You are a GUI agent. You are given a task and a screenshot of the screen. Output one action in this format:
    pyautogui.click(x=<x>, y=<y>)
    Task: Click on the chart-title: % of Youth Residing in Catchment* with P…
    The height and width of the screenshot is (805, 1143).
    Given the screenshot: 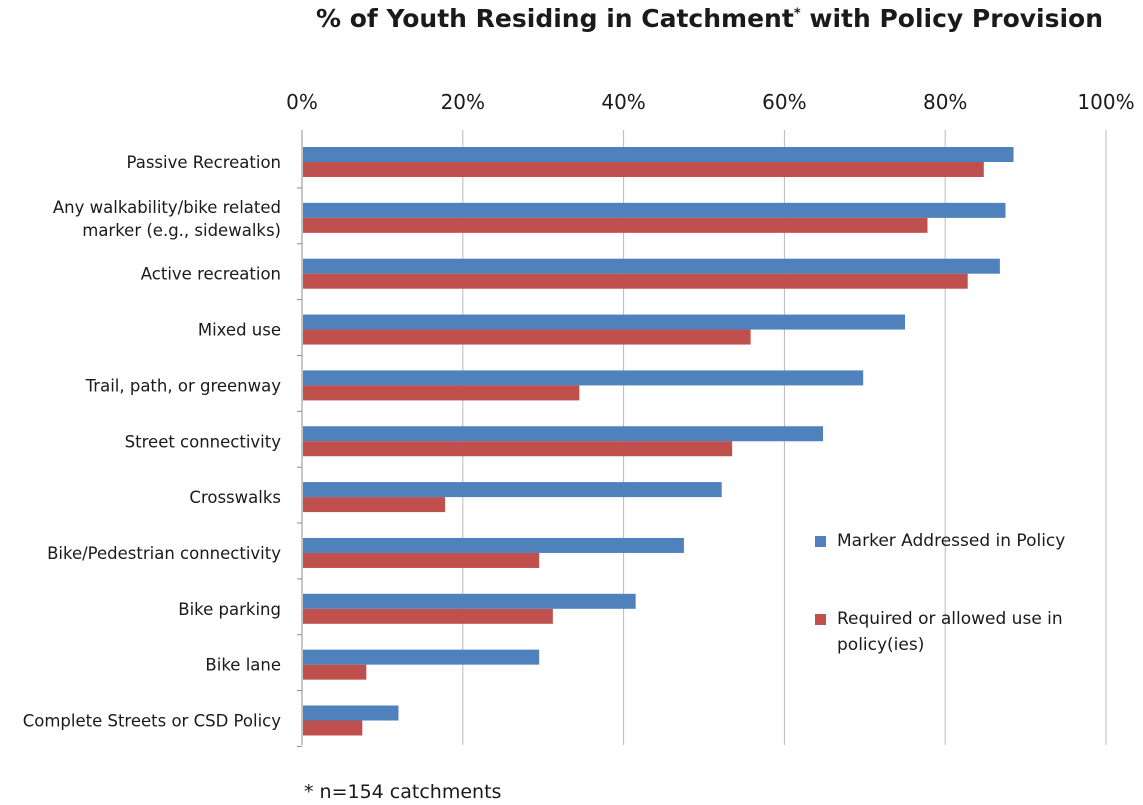 What is the action you would take?
    pyautogui.click(x=571, y=18)
    